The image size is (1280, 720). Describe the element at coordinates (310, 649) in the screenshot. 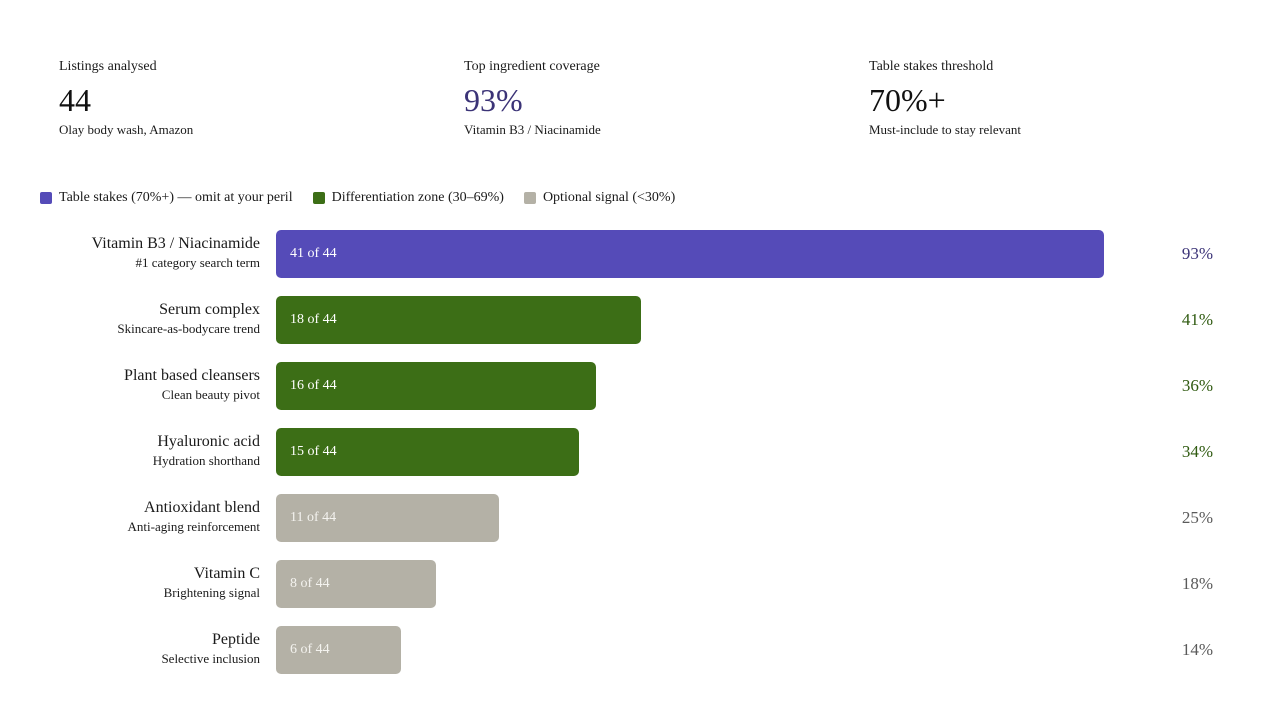

I see `bar-count-label: 6 of 44` at that location.